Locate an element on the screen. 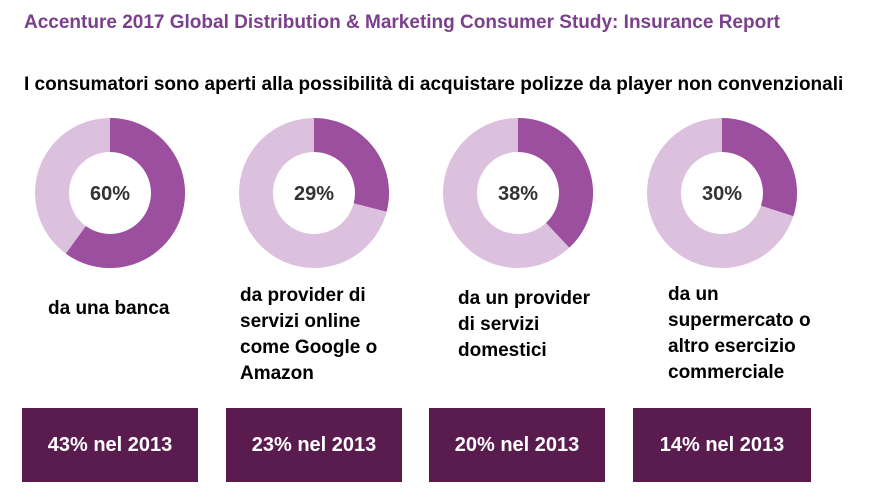  donut-percent-3: 38% is located at coordinates (518, 194).